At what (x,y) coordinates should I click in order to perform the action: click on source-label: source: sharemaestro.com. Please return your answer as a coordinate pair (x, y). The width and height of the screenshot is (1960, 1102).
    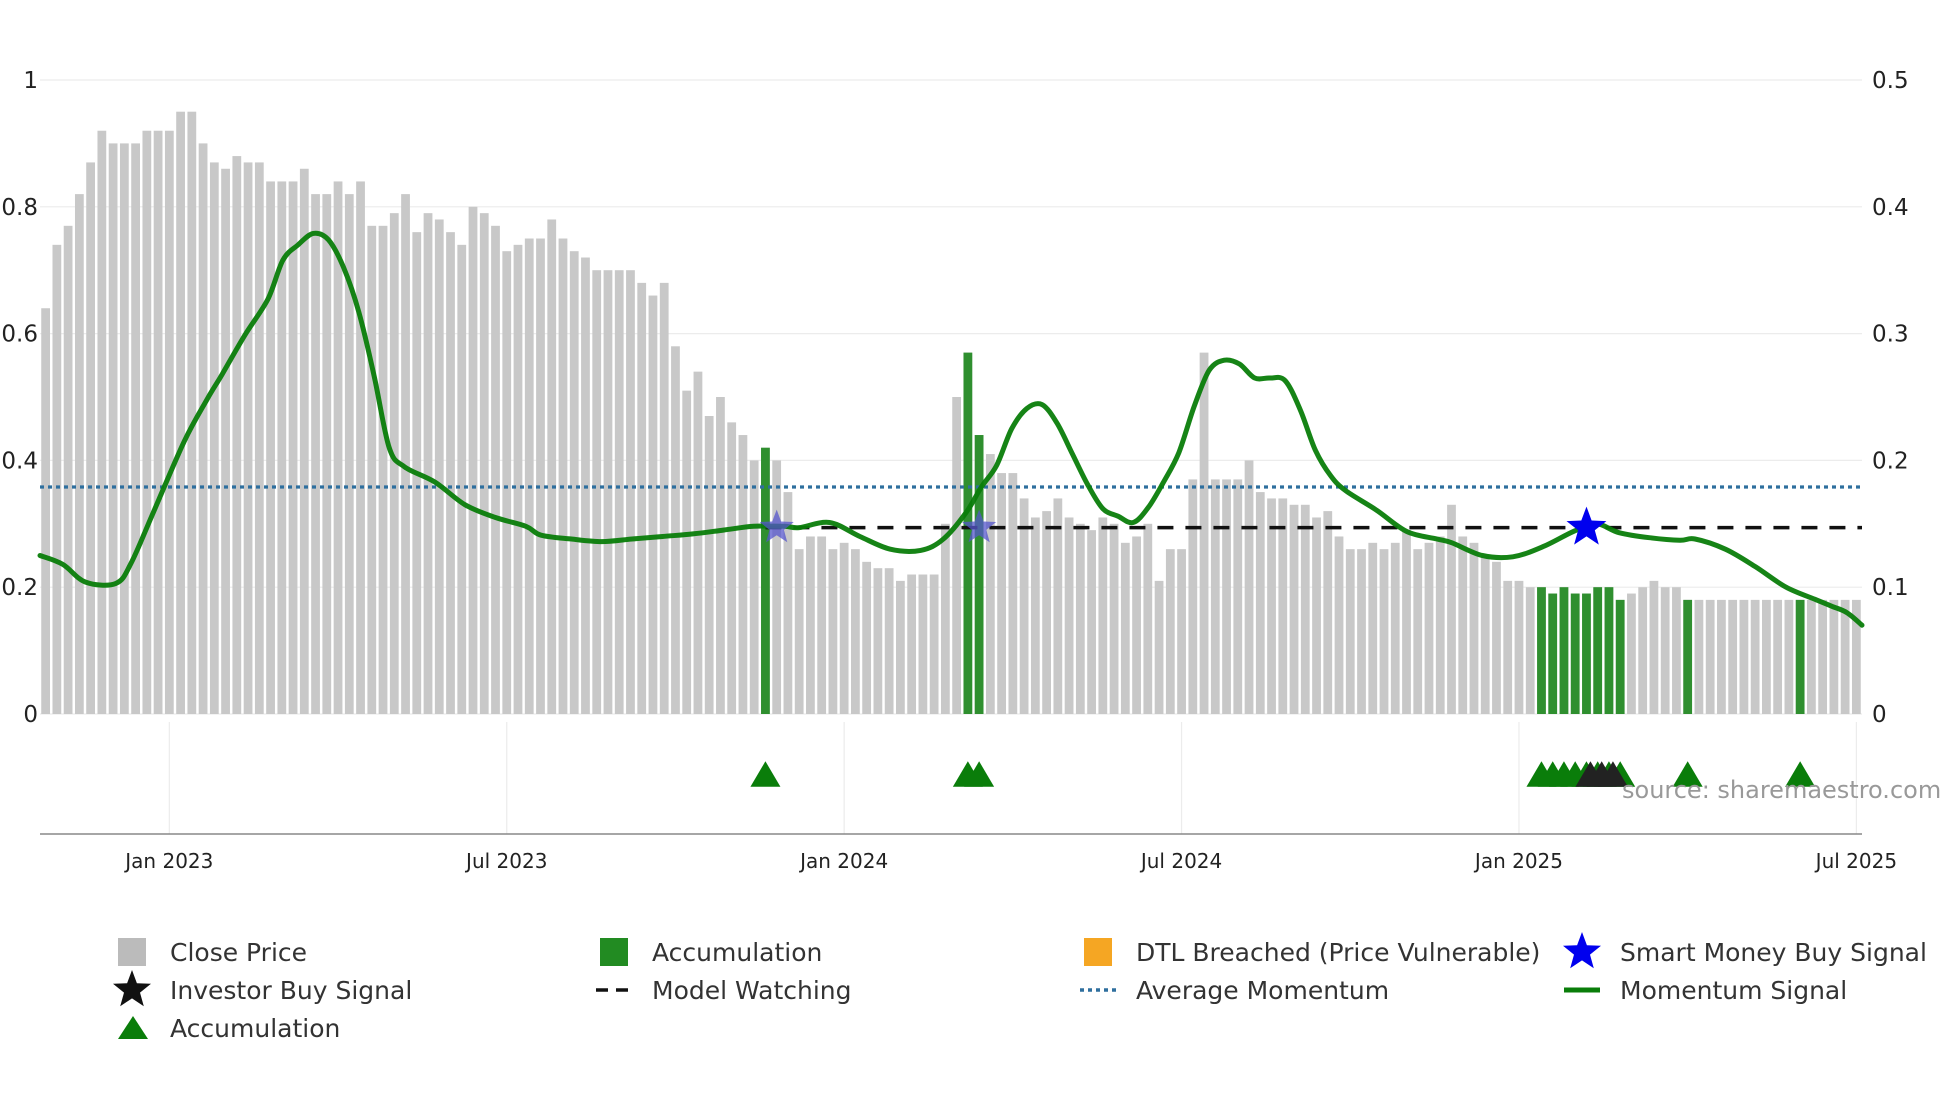
    Looking at the image, I should click on (1781, 790).